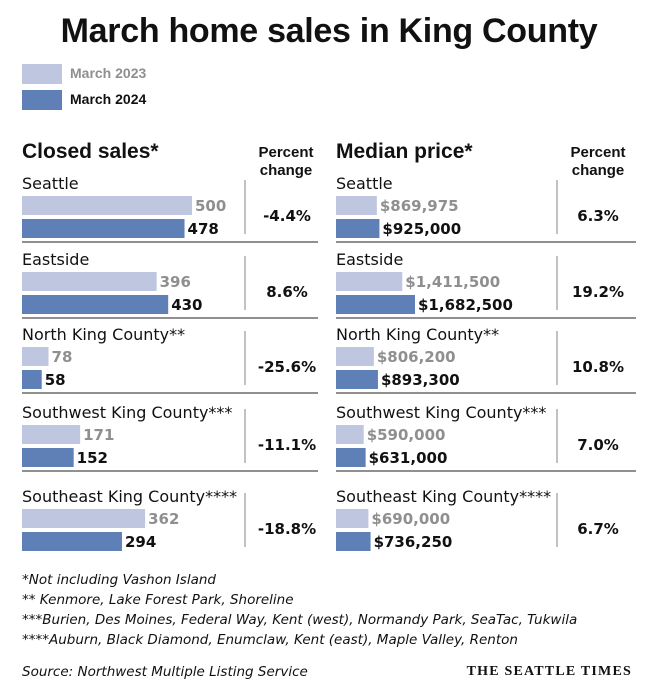 This screenshot has width=658, height=698. I want to click on closed-sales-row-4-bar-2023, so click(84, 518).